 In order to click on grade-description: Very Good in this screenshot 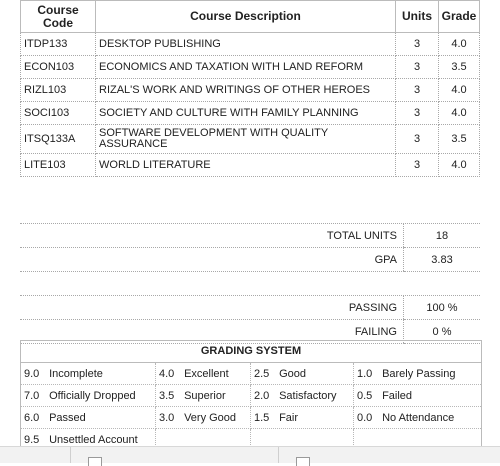, I will do `click(210, 417)`.